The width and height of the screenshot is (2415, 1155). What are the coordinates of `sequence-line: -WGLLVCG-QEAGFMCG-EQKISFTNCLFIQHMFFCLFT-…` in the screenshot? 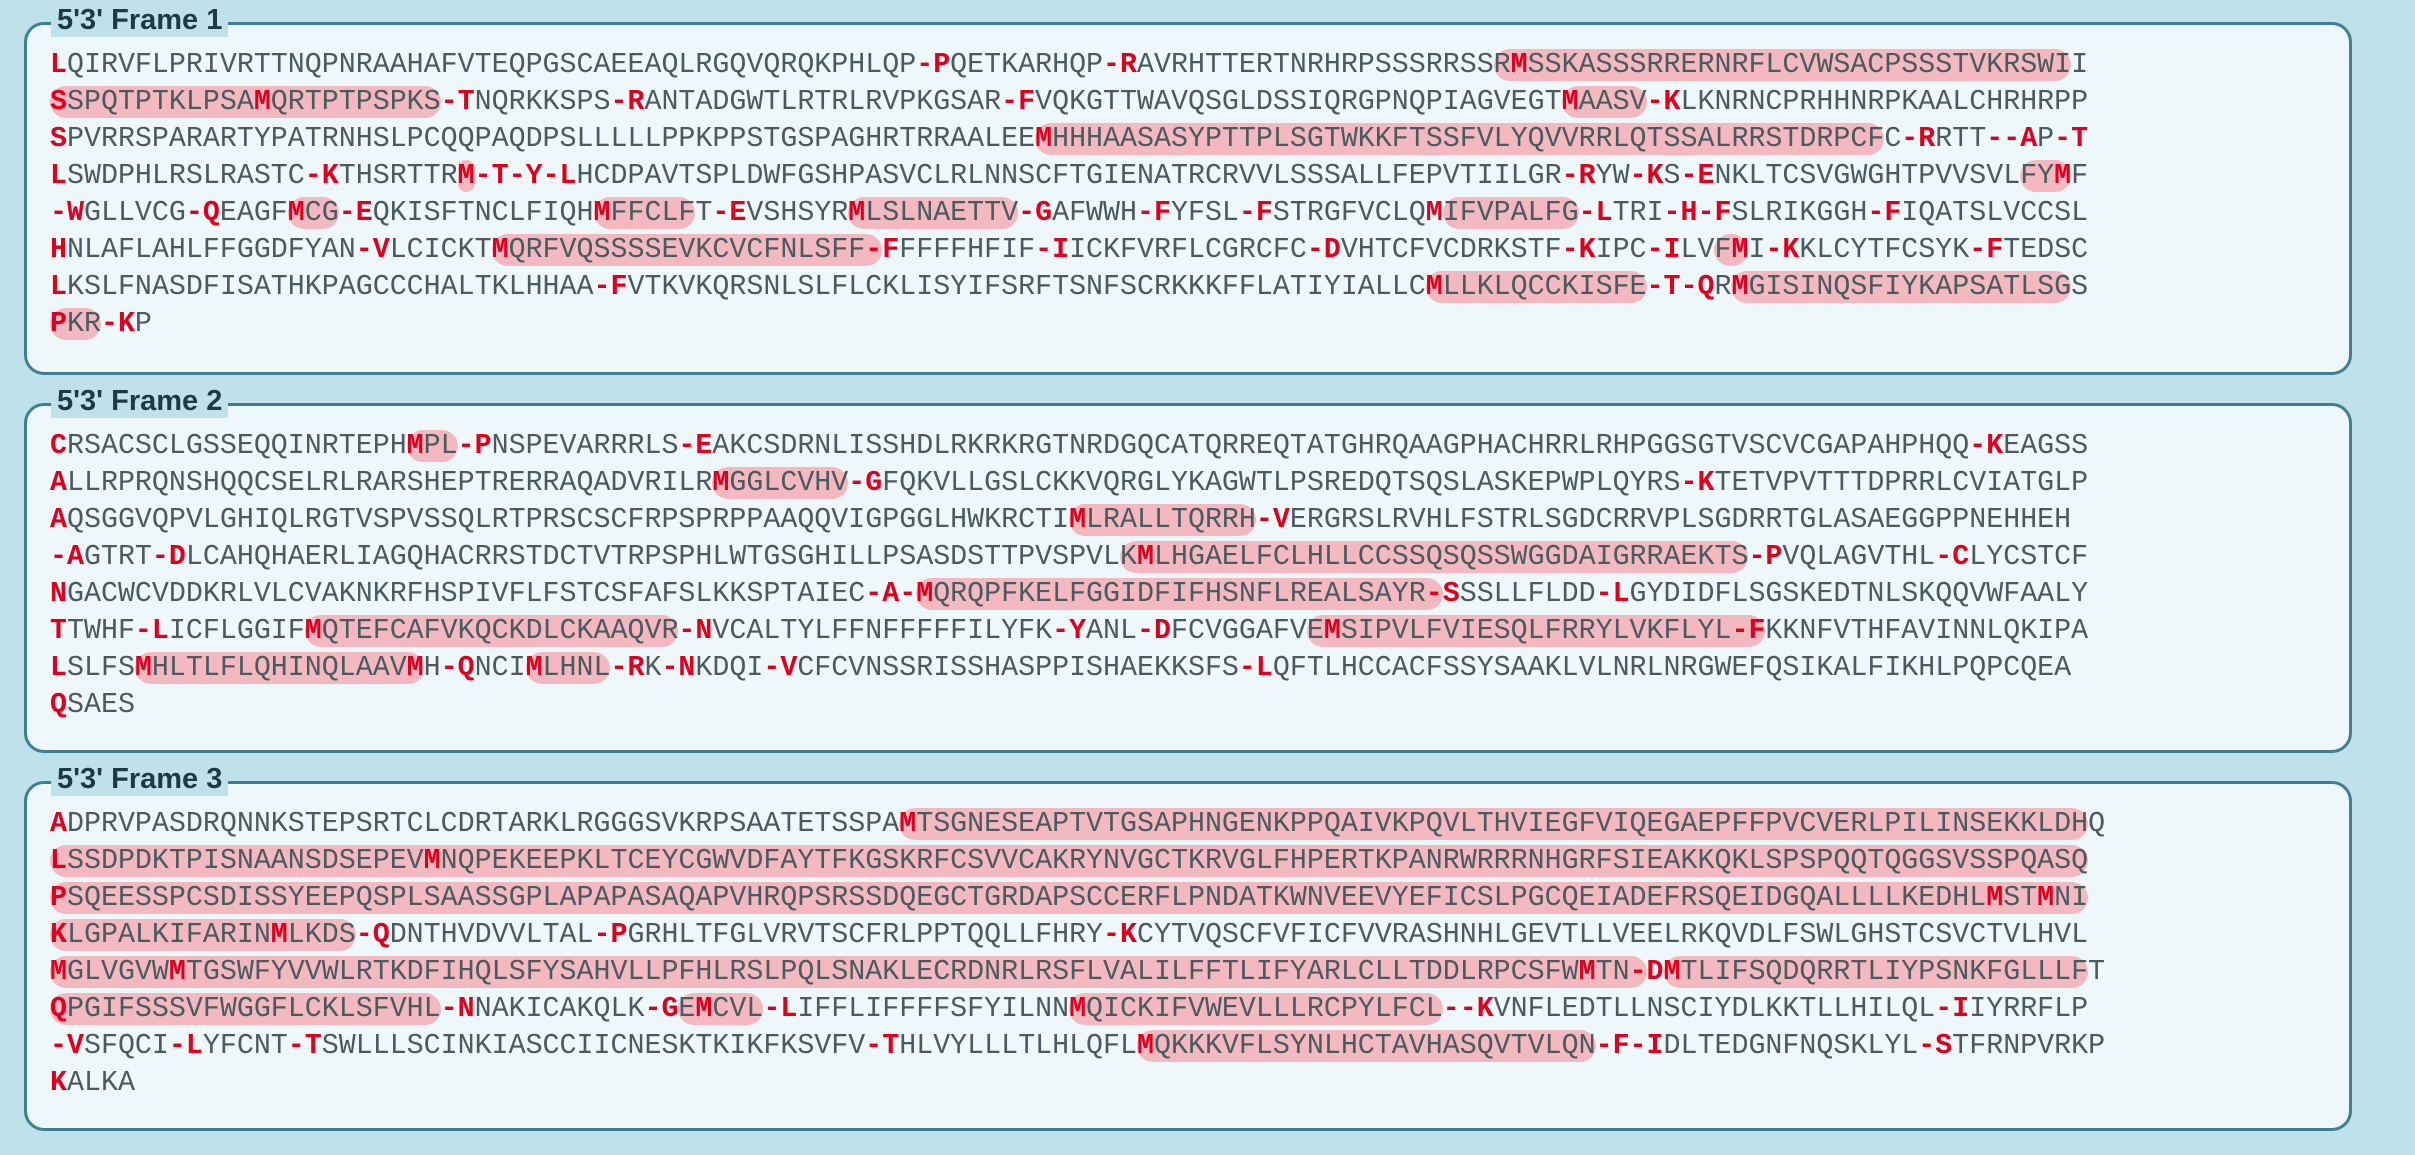 It's located at (1069, 213).